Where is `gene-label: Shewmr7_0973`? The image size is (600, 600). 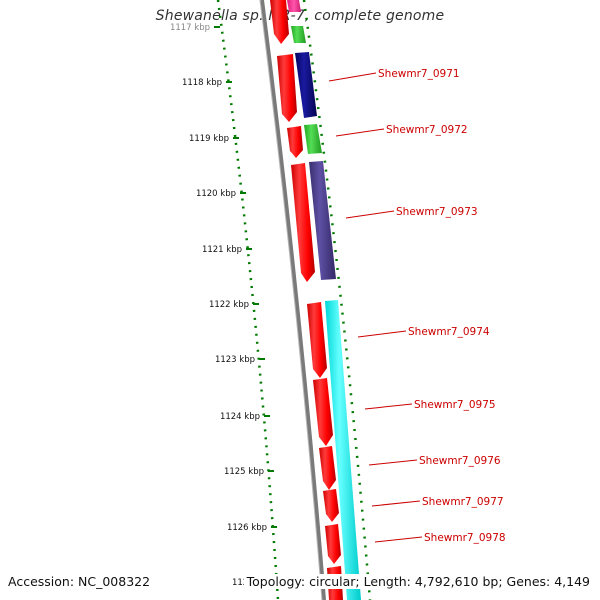
gene-label: Shewmr7_0973 is located at coordinates (437, 212).